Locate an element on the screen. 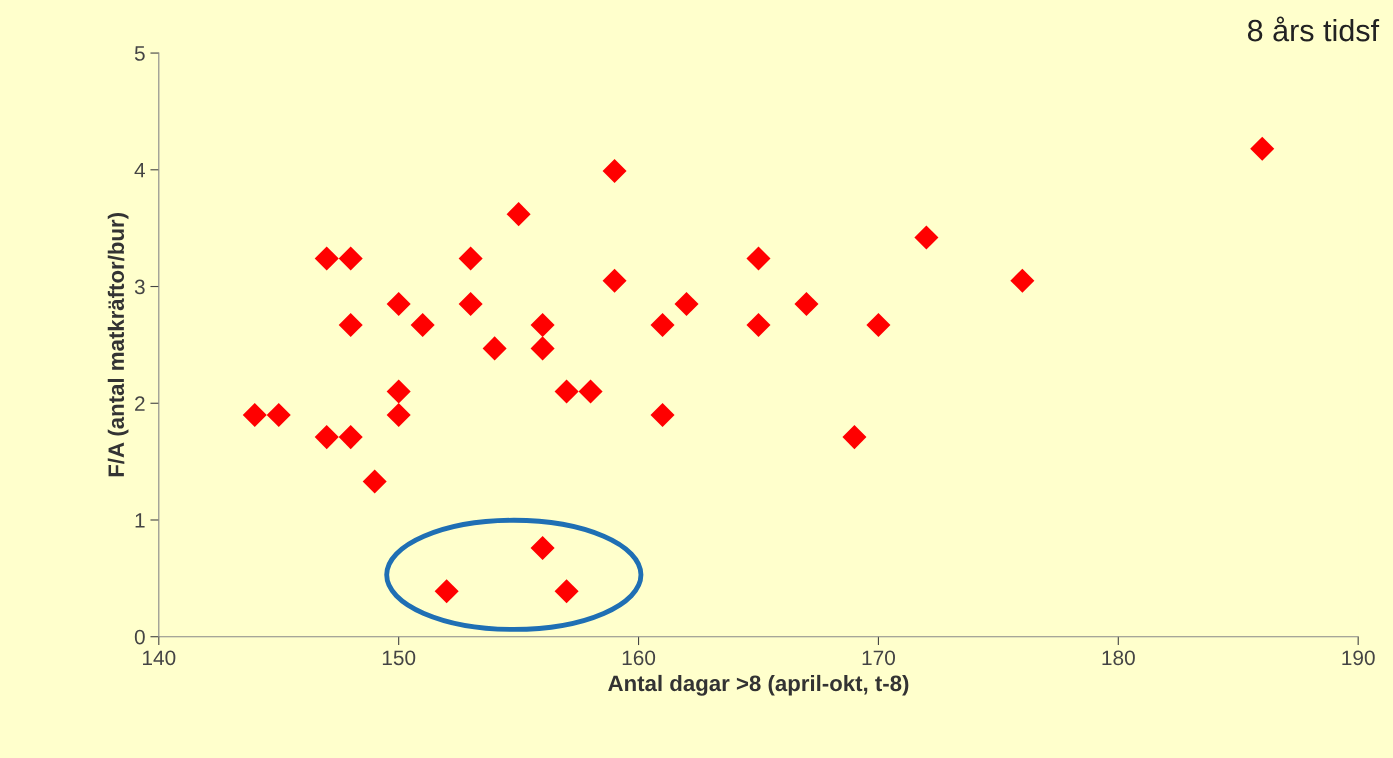 Image resolution: width=1393 pixels, height=758 pixels. x-tick-label: 150 is located at coordinates (399, 658).